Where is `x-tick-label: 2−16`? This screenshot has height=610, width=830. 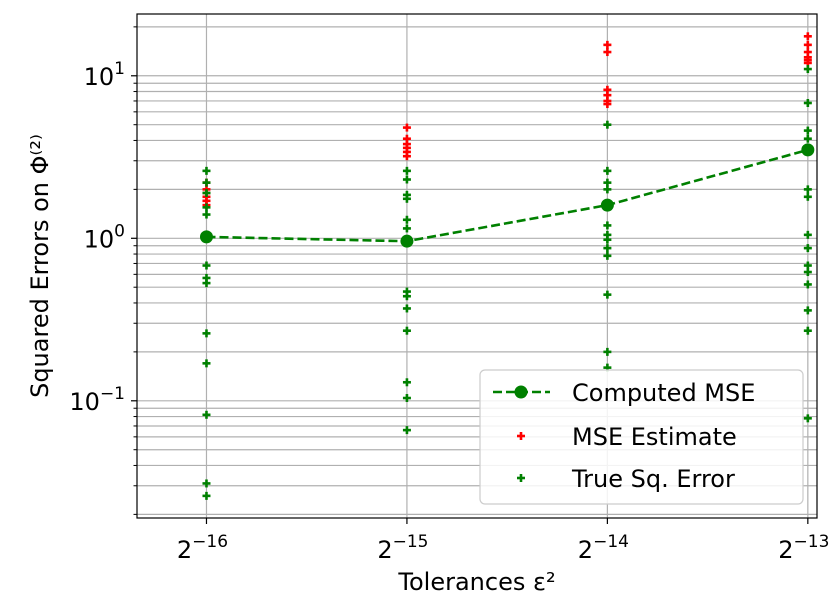
x-tick-label: 2−16 is located at coordinates (202, 548).